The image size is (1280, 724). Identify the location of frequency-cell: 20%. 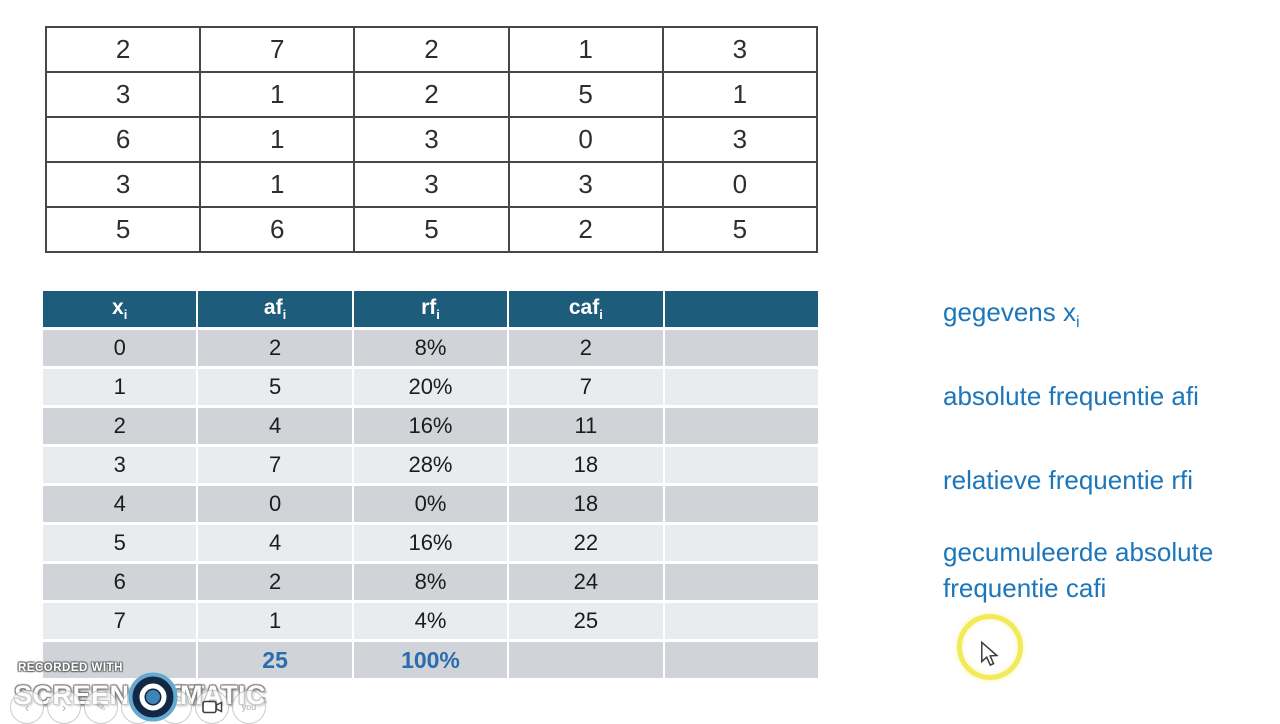
(430, 387).